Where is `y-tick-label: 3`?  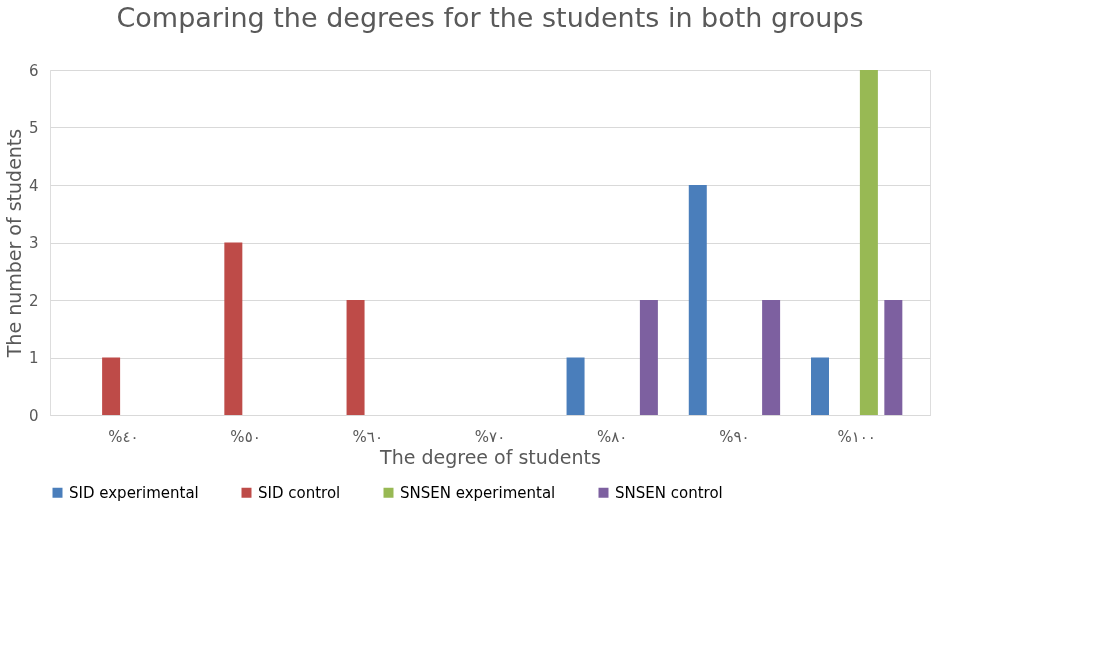 y-tick-label: 3 is located at coordinates (33, 243).